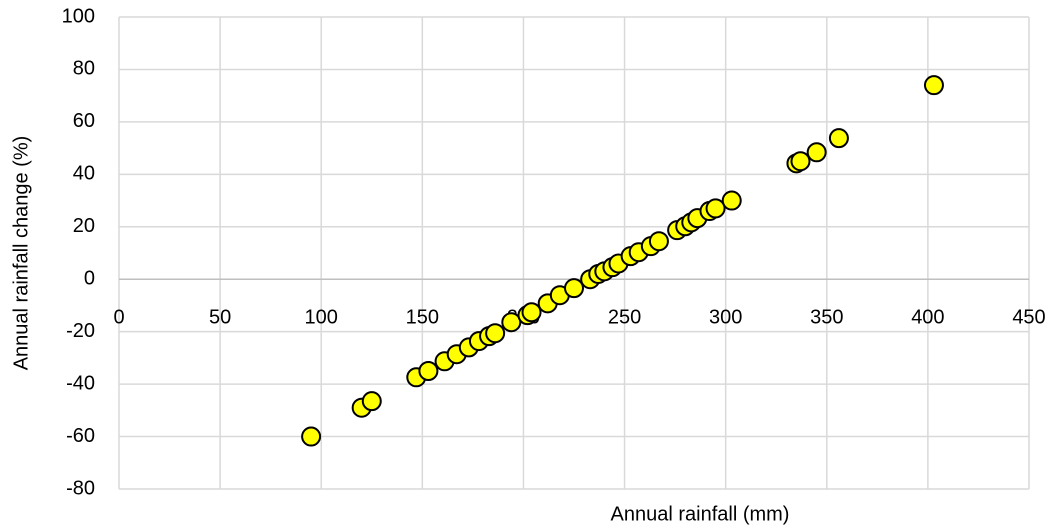  Describe the element at coordinates (80, 436) in the screenshot. I see `y-tick-label: -60` at that location.